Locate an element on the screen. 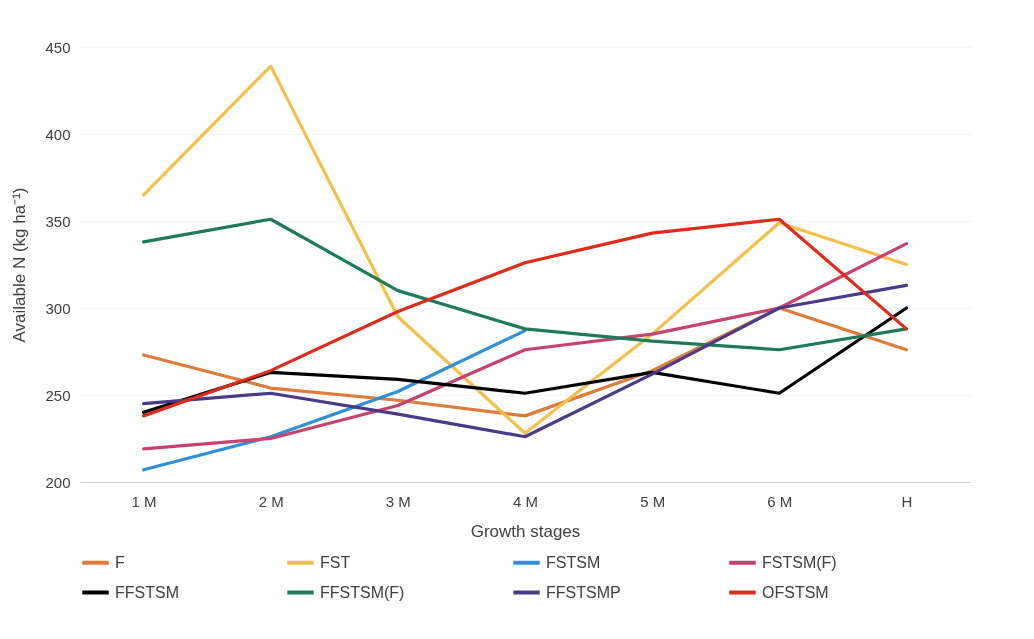 This screenshot has width=1034, height=639. y-tick-label: 450 is located at coordinates (58, 47).